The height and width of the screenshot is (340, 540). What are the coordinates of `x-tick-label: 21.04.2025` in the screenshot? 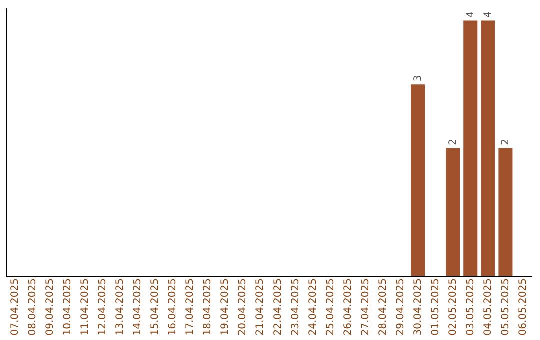 It's located at (260, 307).